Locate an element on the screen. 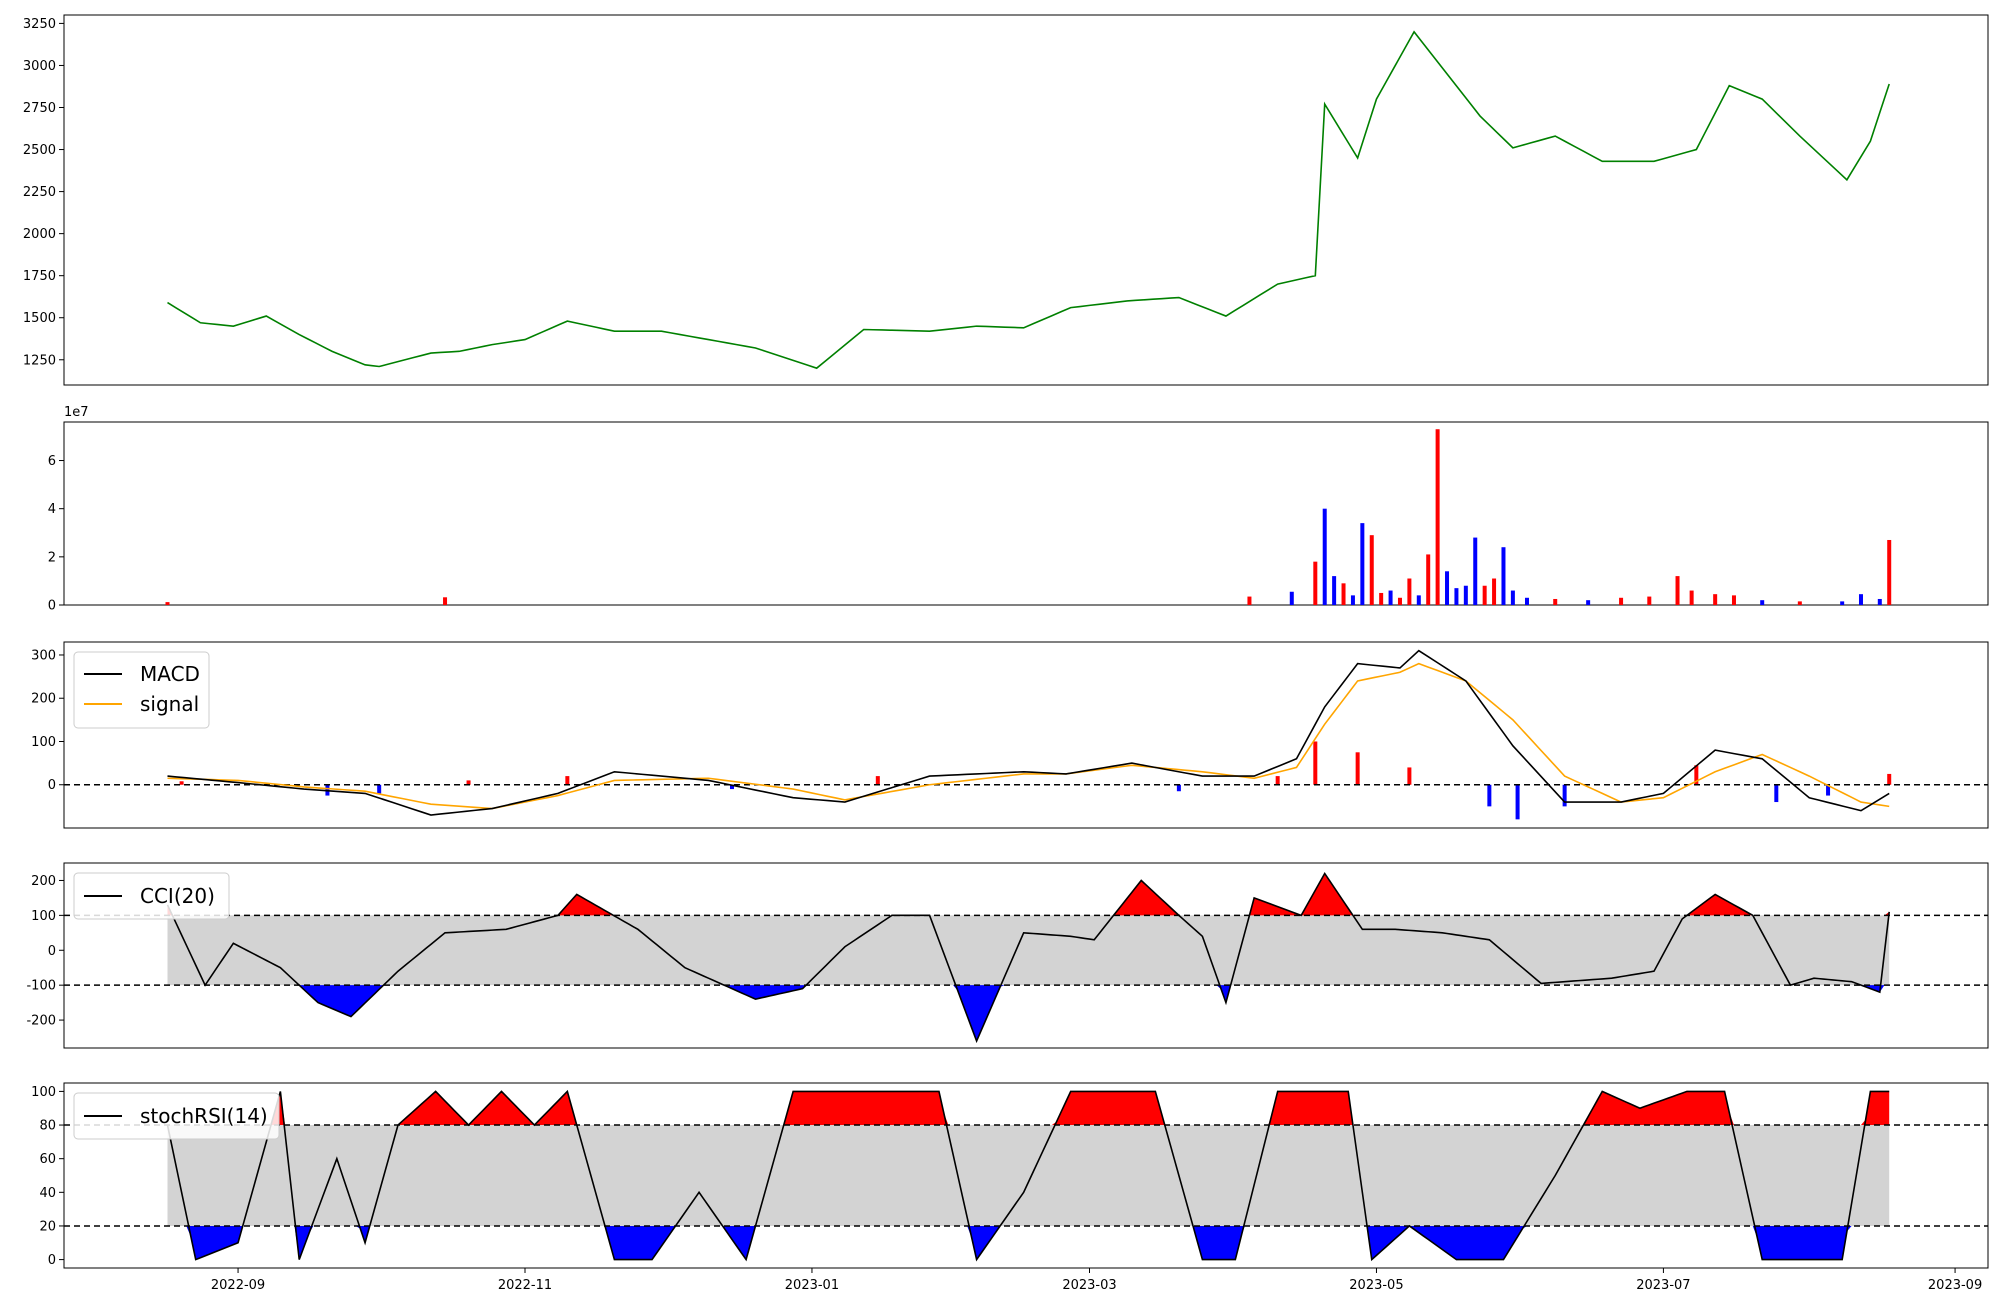  stochrsi-panel: 0 20 40 60 80 100 stochRSI(14) is located at coordinates (1010, 1175).